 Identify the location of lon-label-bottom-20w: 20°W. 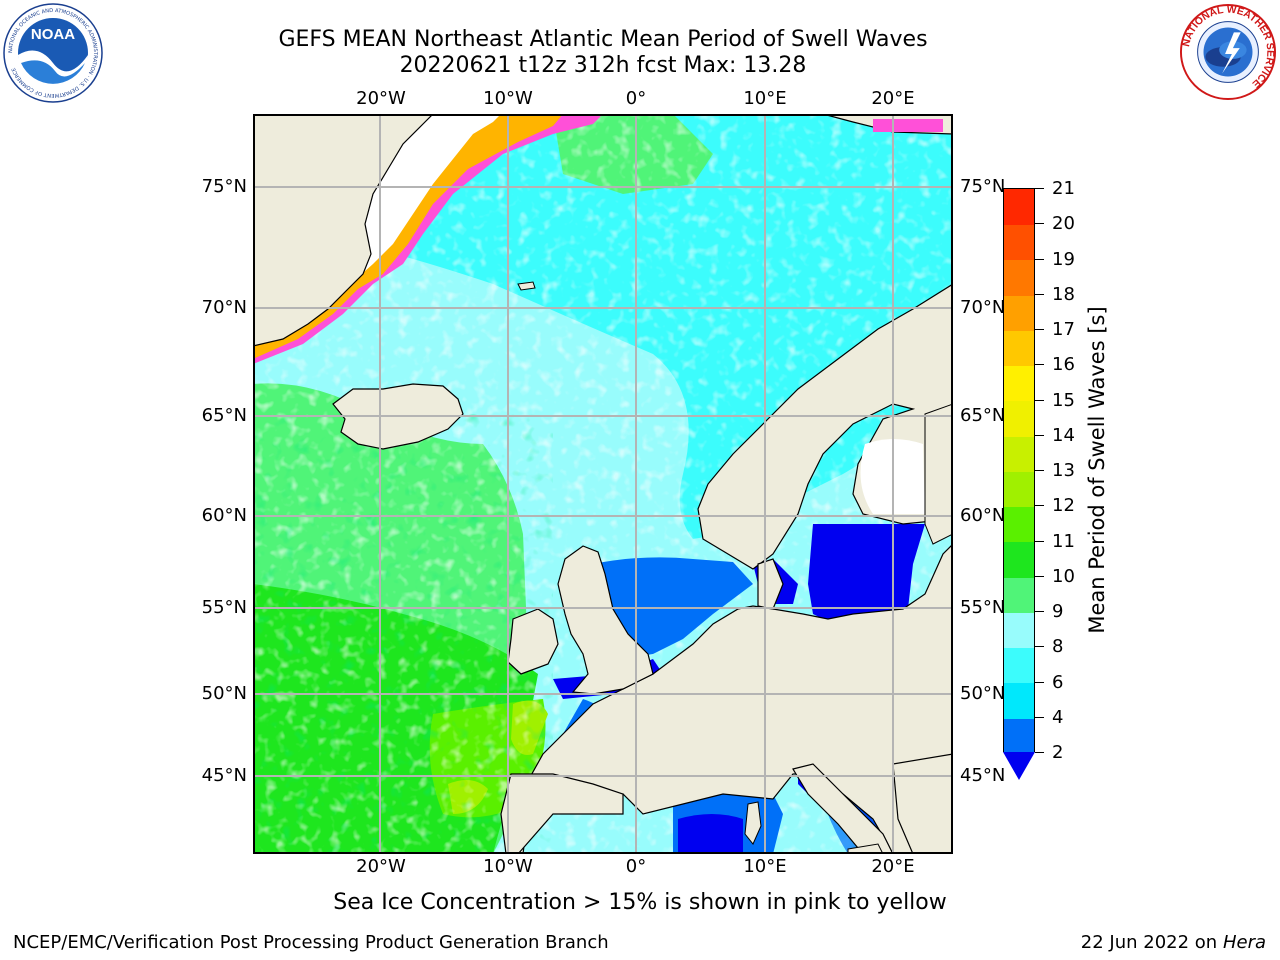
(381, 866).